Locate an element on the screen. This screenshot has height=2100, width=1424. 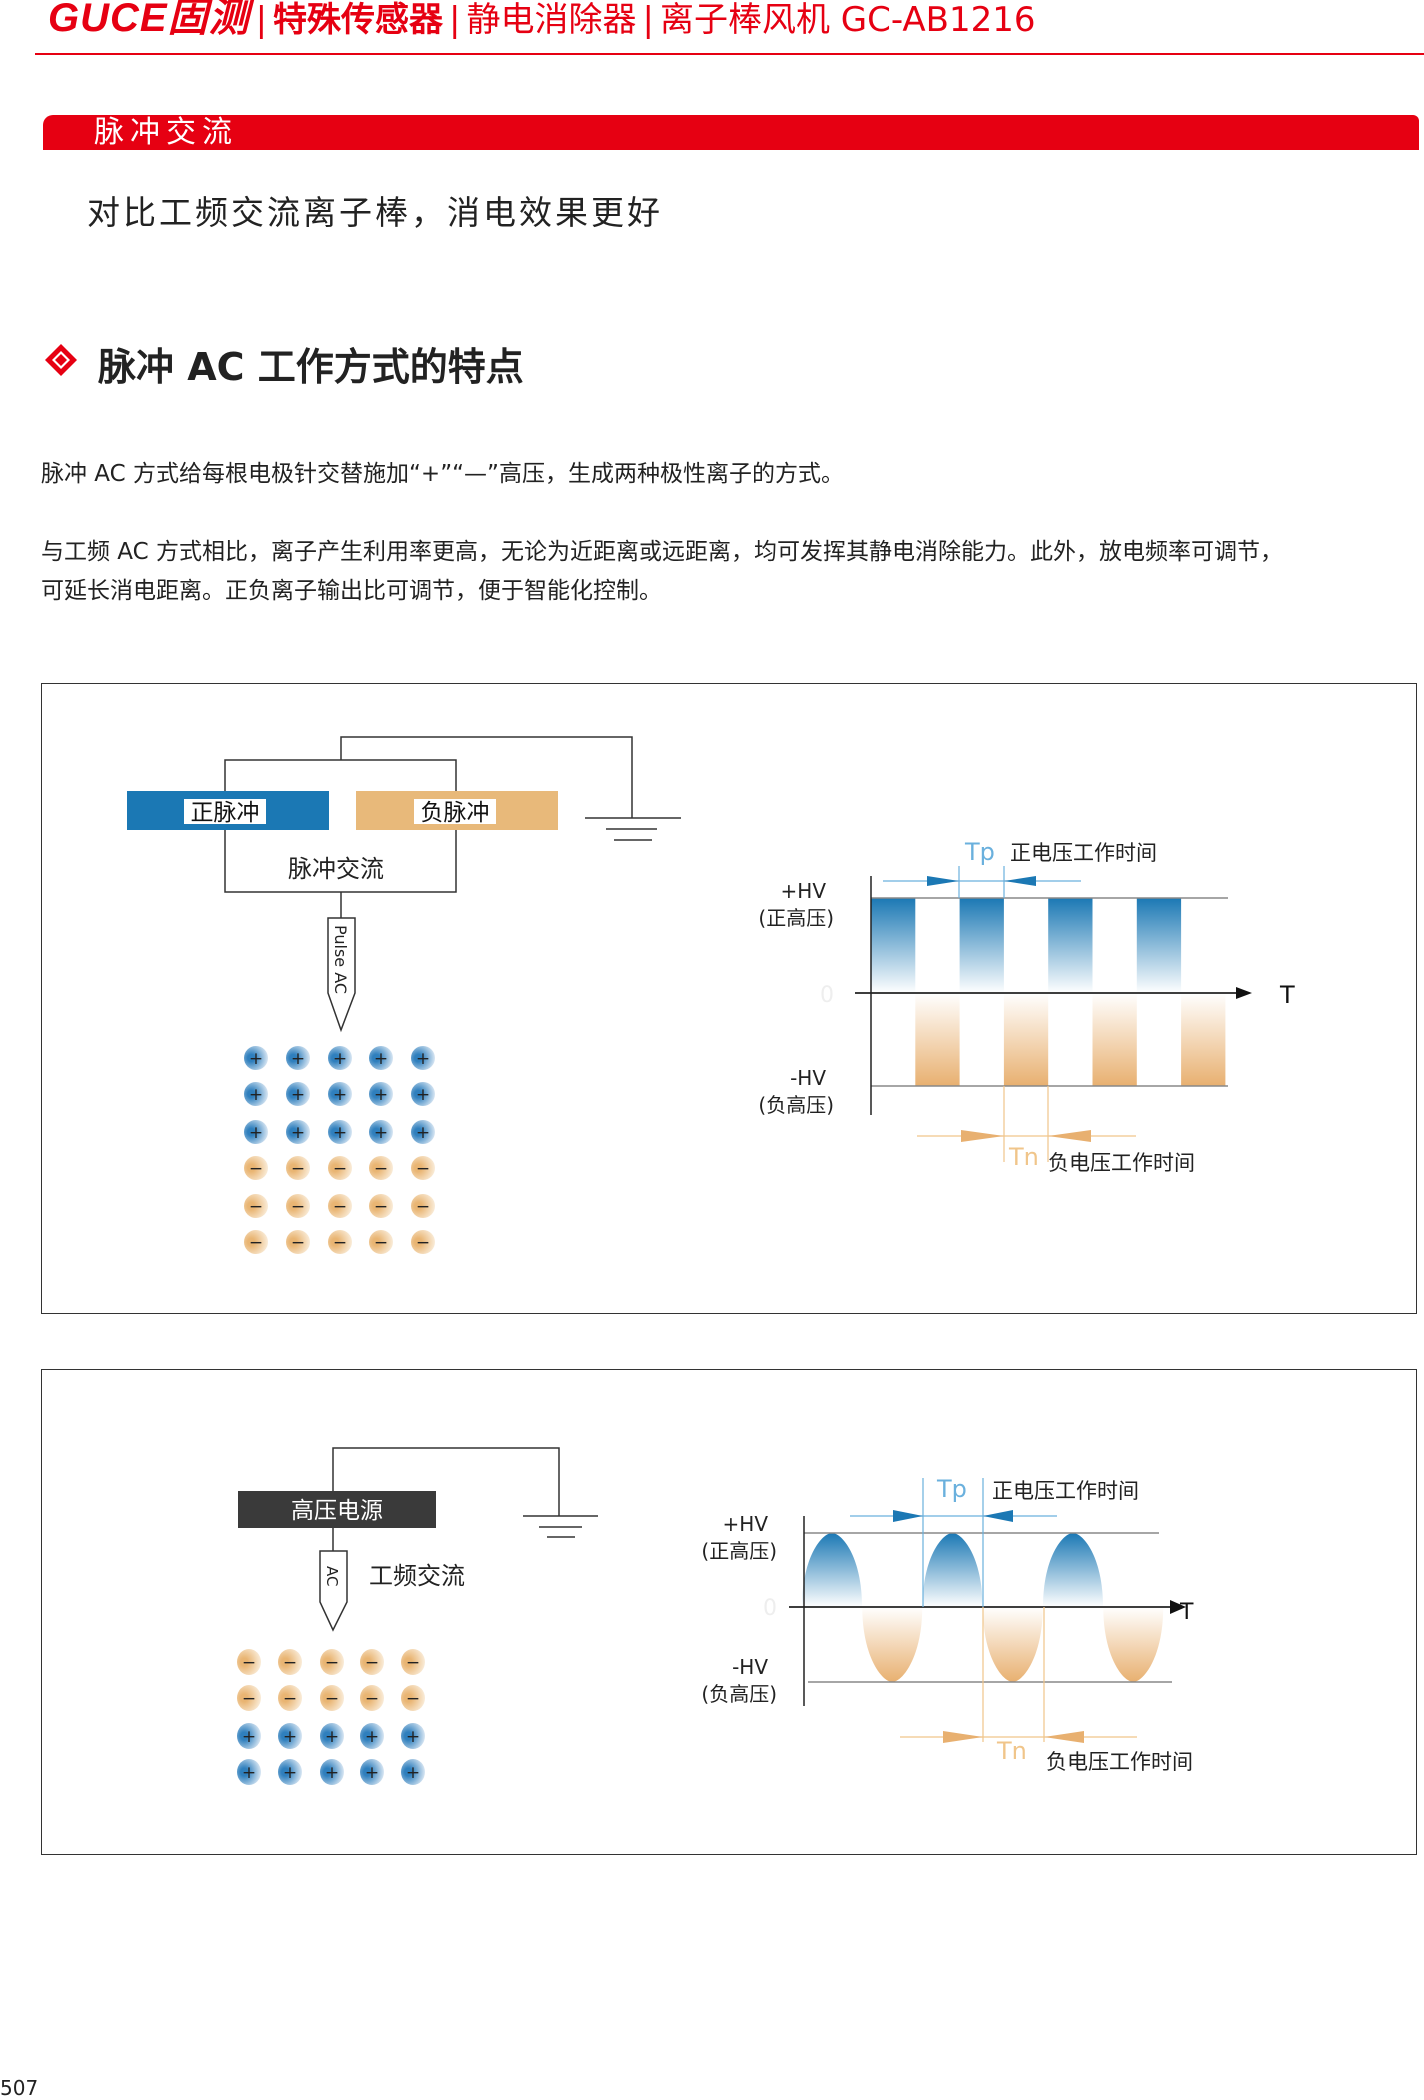
paragraph: 可延长消电距离。正负离子输出比可调节，便于智能化控制。 is located at coordinates (351, 591).